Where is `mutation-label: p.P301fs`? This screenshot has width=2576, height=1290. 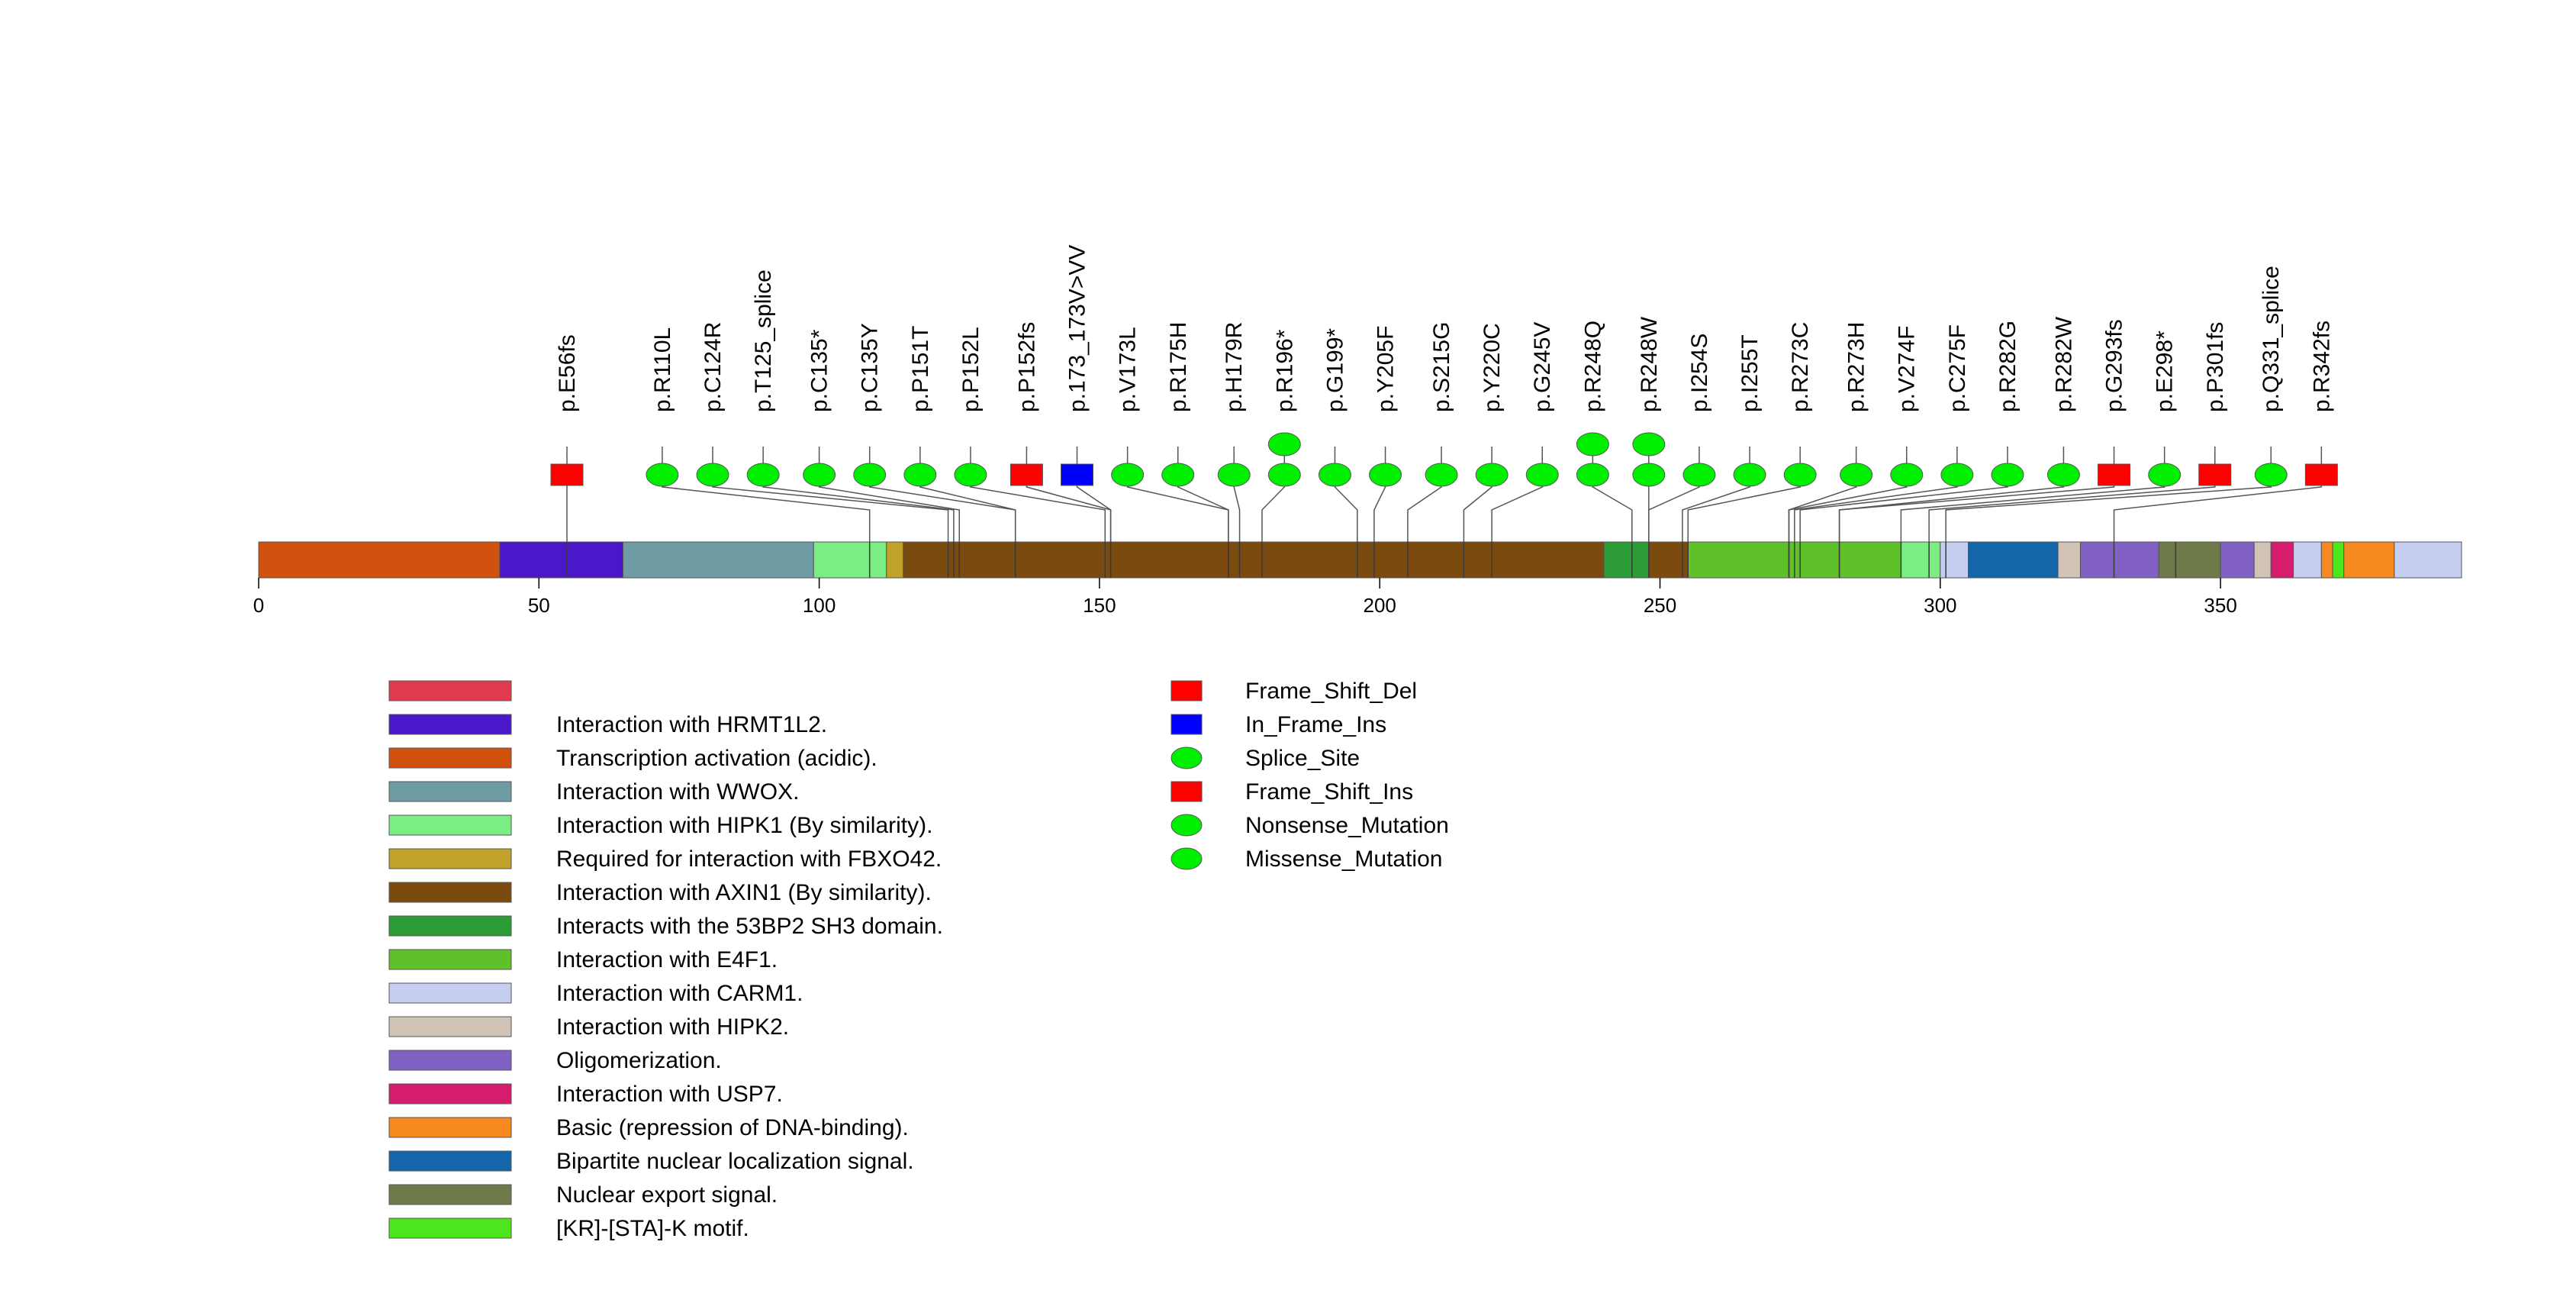
mutation-label: p.P301fs is located at coordinates (2215, 367).